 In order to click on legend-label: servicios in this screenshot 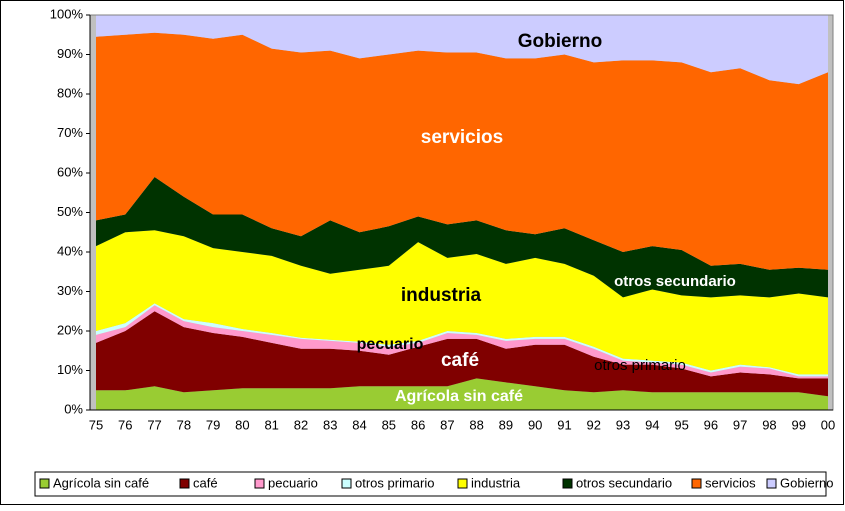, I will do `click(730, 482)`.